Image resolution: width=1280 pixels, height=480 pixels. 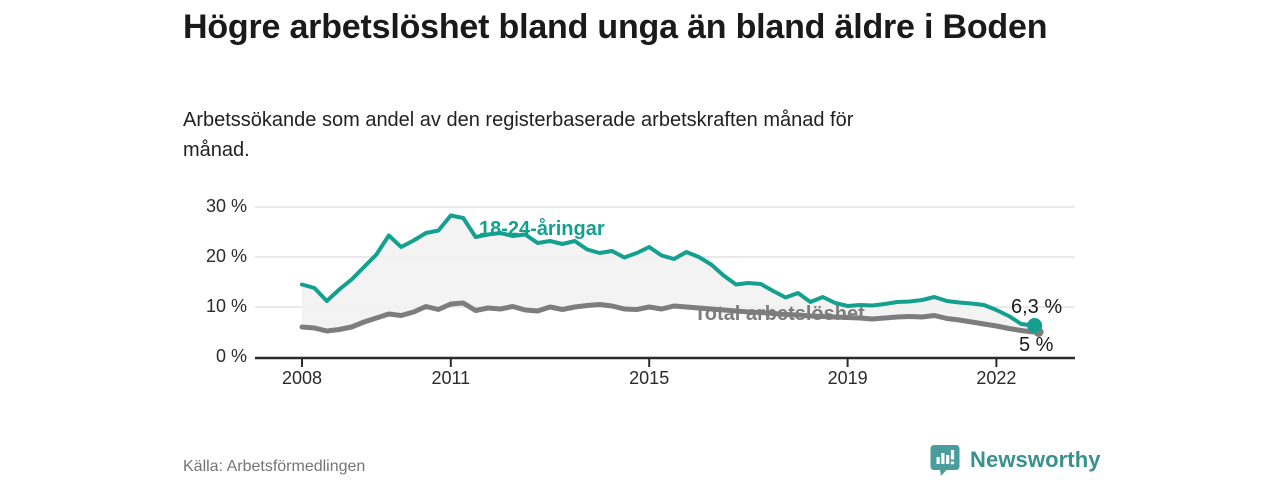 What do you see at coordinates (847, 378) in the screenshot?
I see `x-tick-label-2019: 2019` at bounding box center [847, 378].